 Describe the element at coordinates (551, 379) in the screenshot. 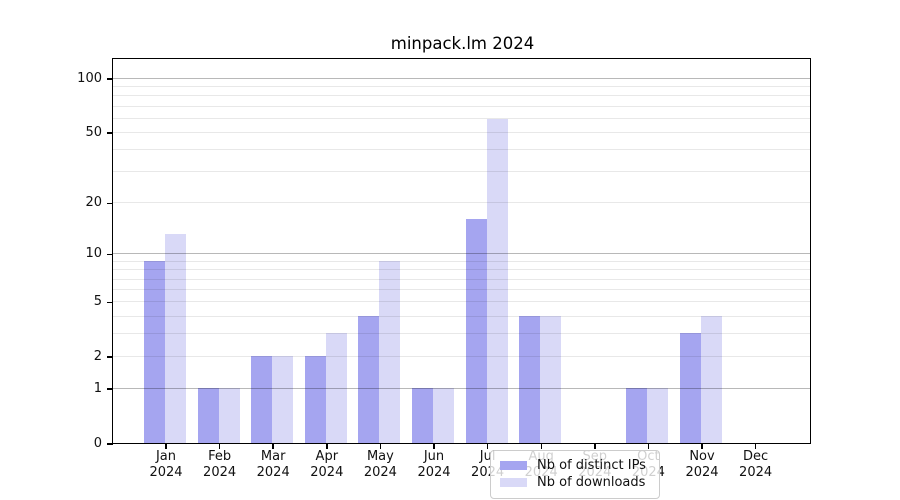

I see `bar-downloads-aug-2024` at that location.